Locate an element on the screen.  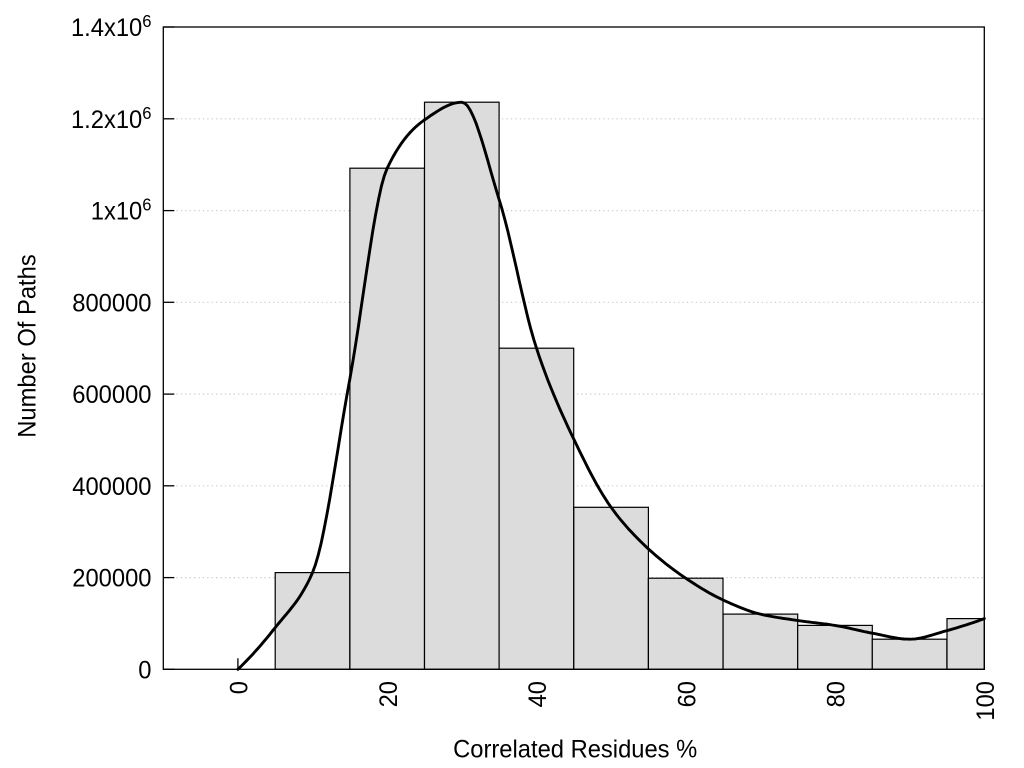
svg-text: Correlated Residues % is located at coordinates (575, 750).